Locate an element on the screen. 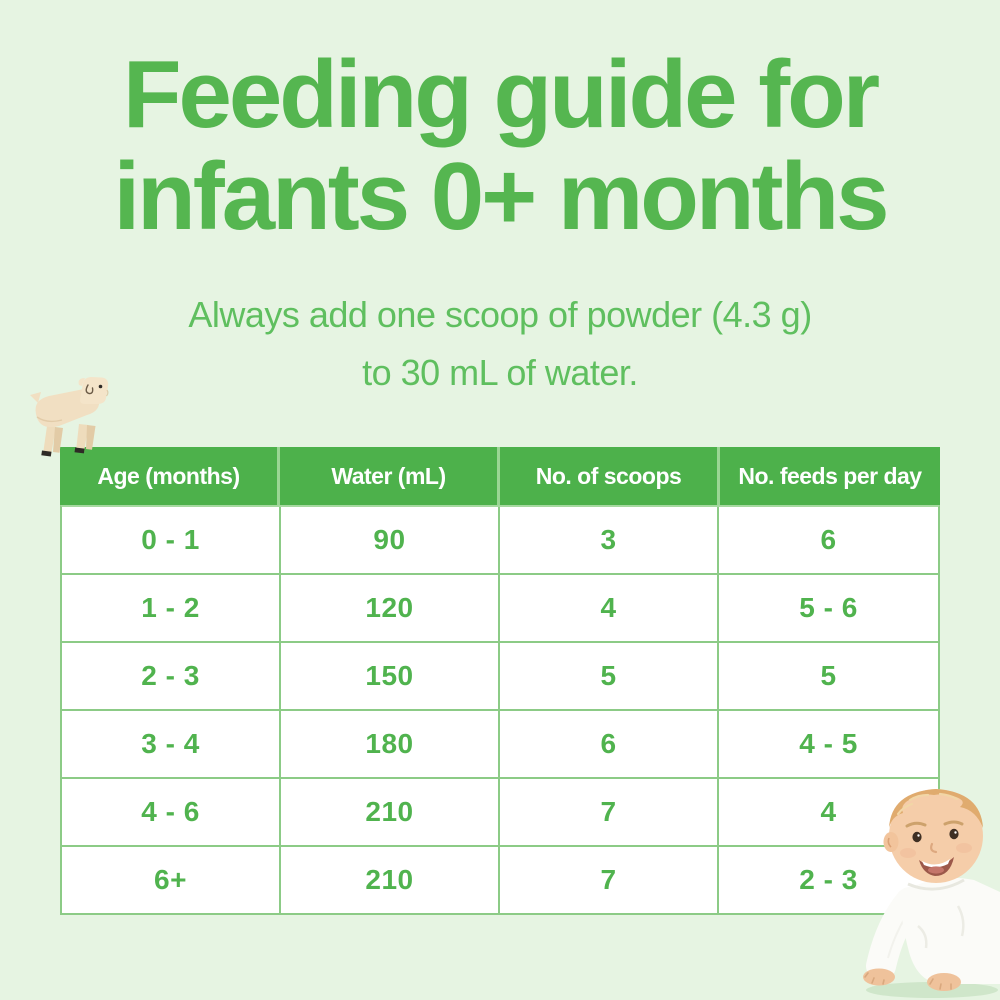 This screenshot has width=1000, height=1000. column-header-scoops: No. of scoops is located at coordinates (610, 476).